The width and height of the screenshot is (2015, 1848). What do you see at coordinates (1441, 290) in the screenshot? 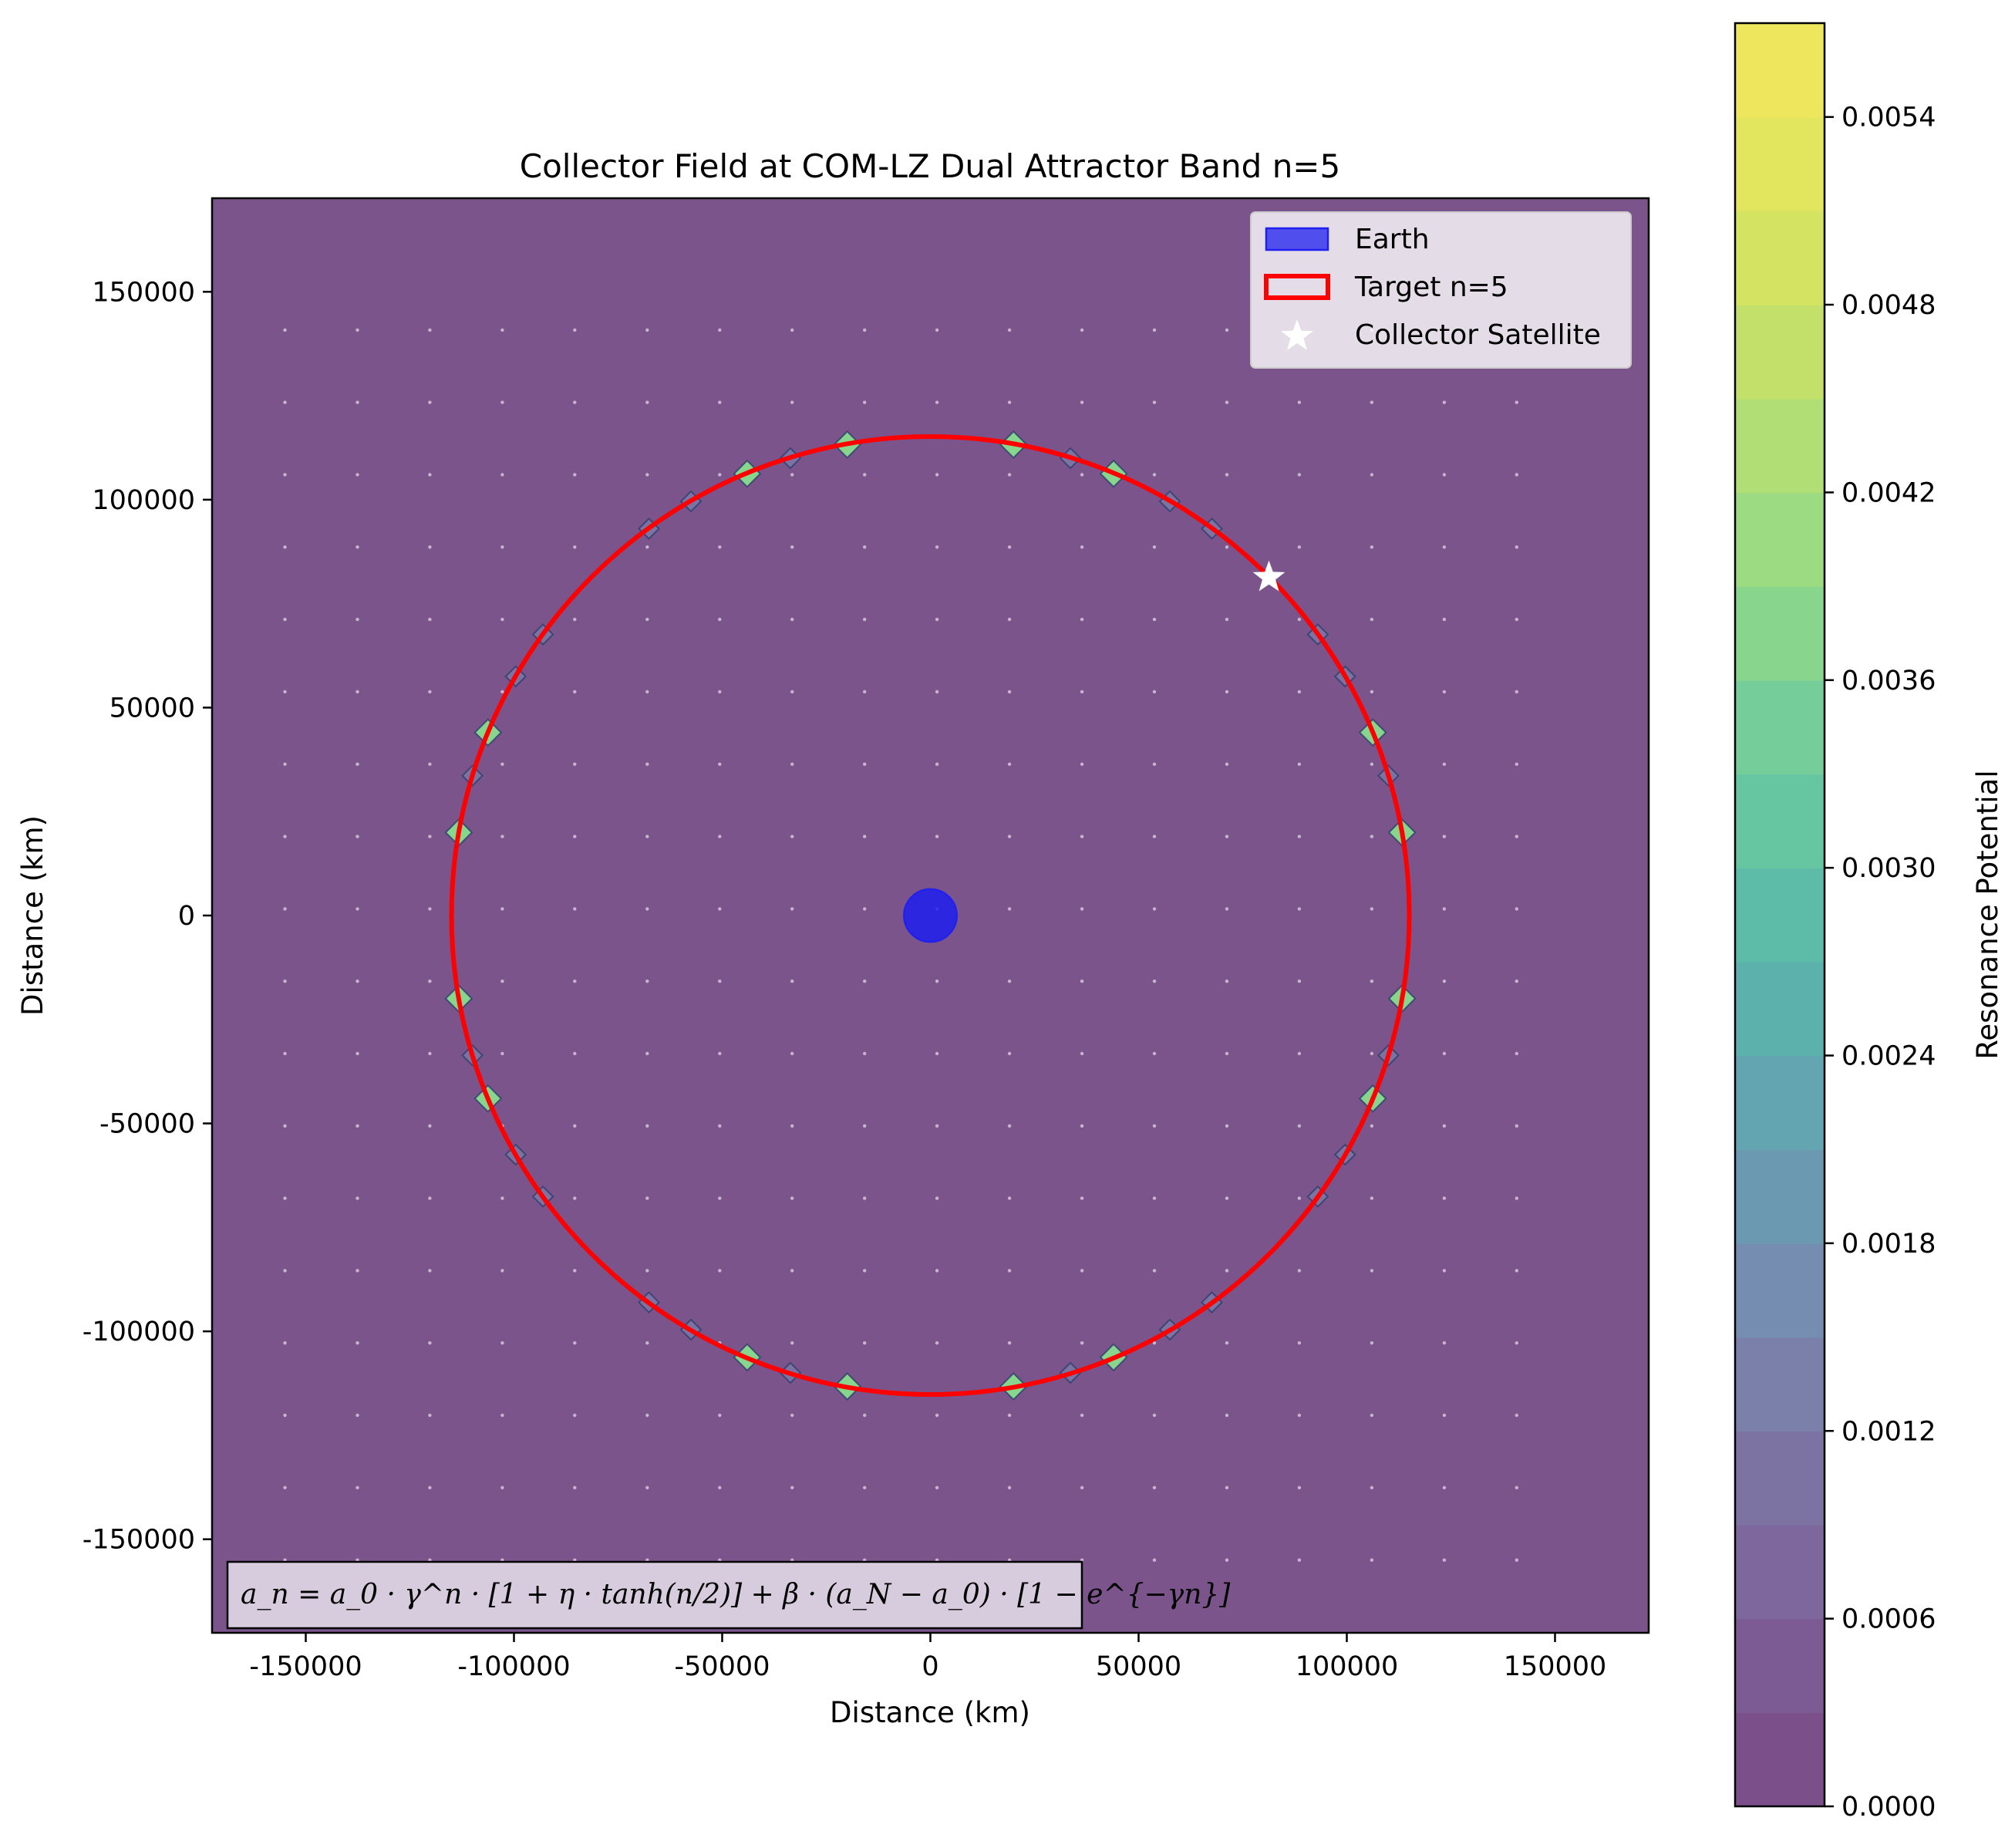
I see `legend-frame` at bounding box center [1441, 290].